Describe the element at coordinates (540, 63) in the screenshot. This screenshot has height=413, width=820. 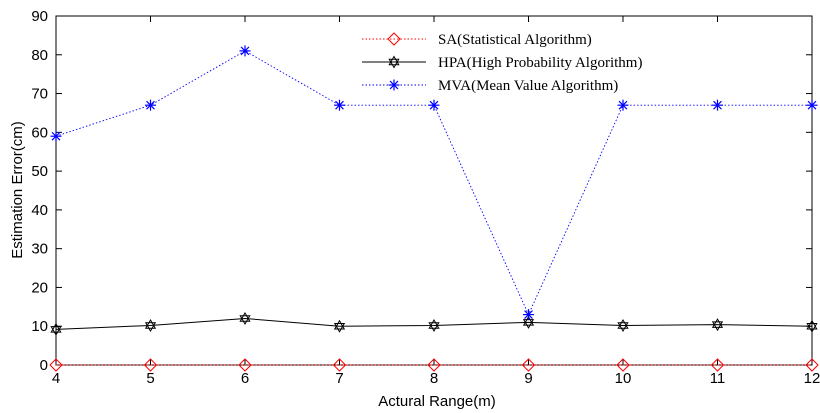
I see `legend-label: HPA(High Probability Algorithm)` at that location.